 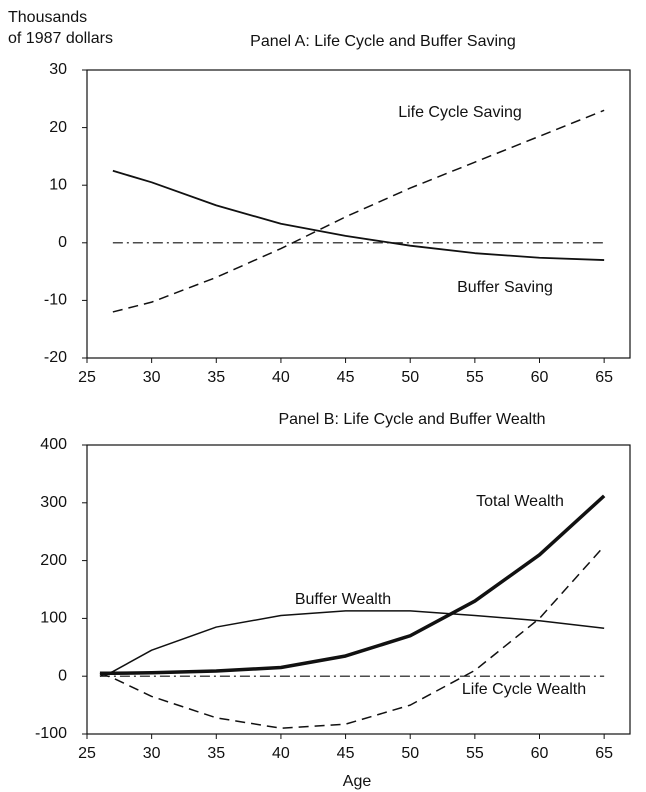 I want to click on series-label: Buffer Saving, so click(x=505, y=287).